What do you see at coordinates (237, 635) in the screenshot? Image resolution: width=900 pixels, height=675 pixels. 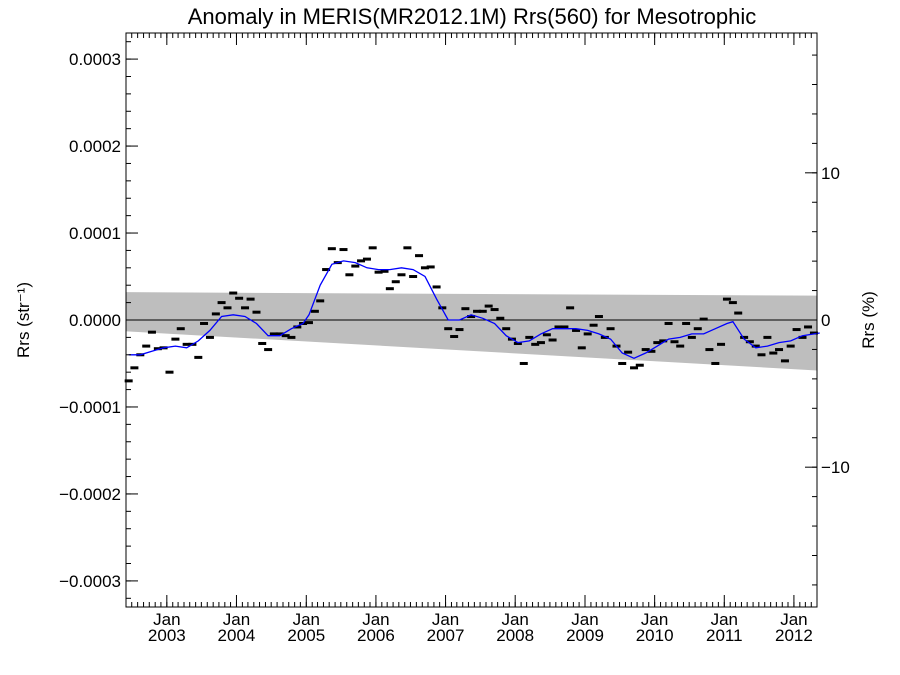 I see `x-tick-year-label: 2004` at bounding box center [237, 635].